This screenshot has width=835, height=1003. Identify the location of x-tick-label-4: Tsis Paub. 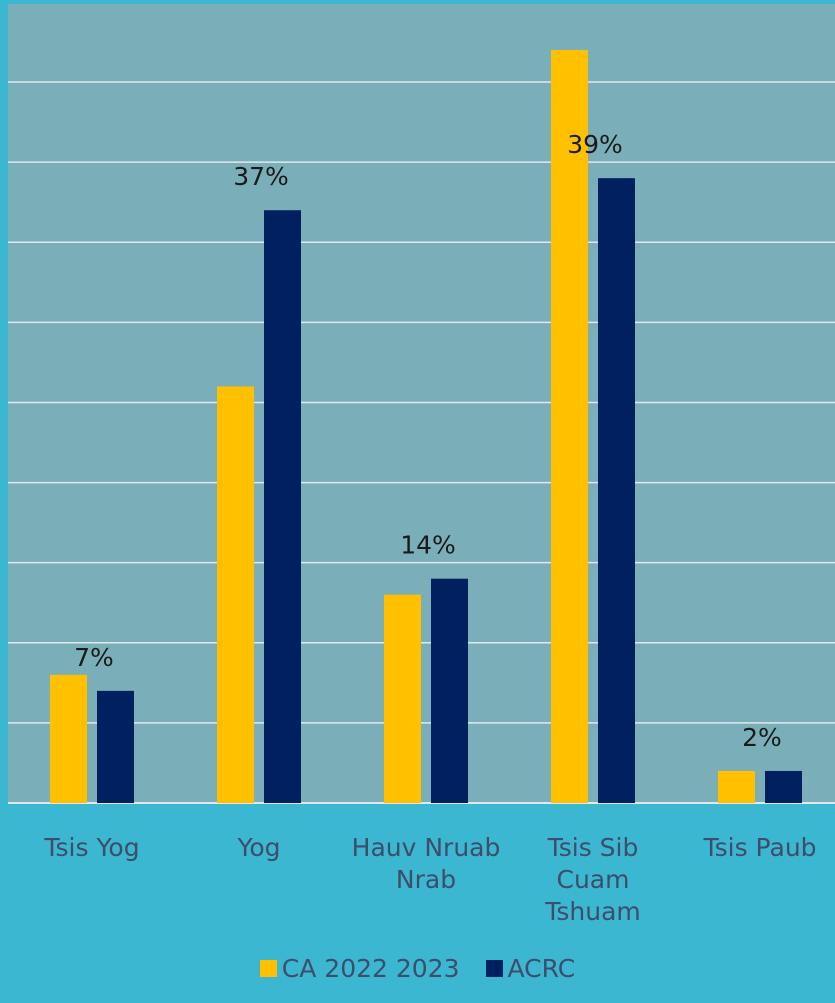
(760, 847).